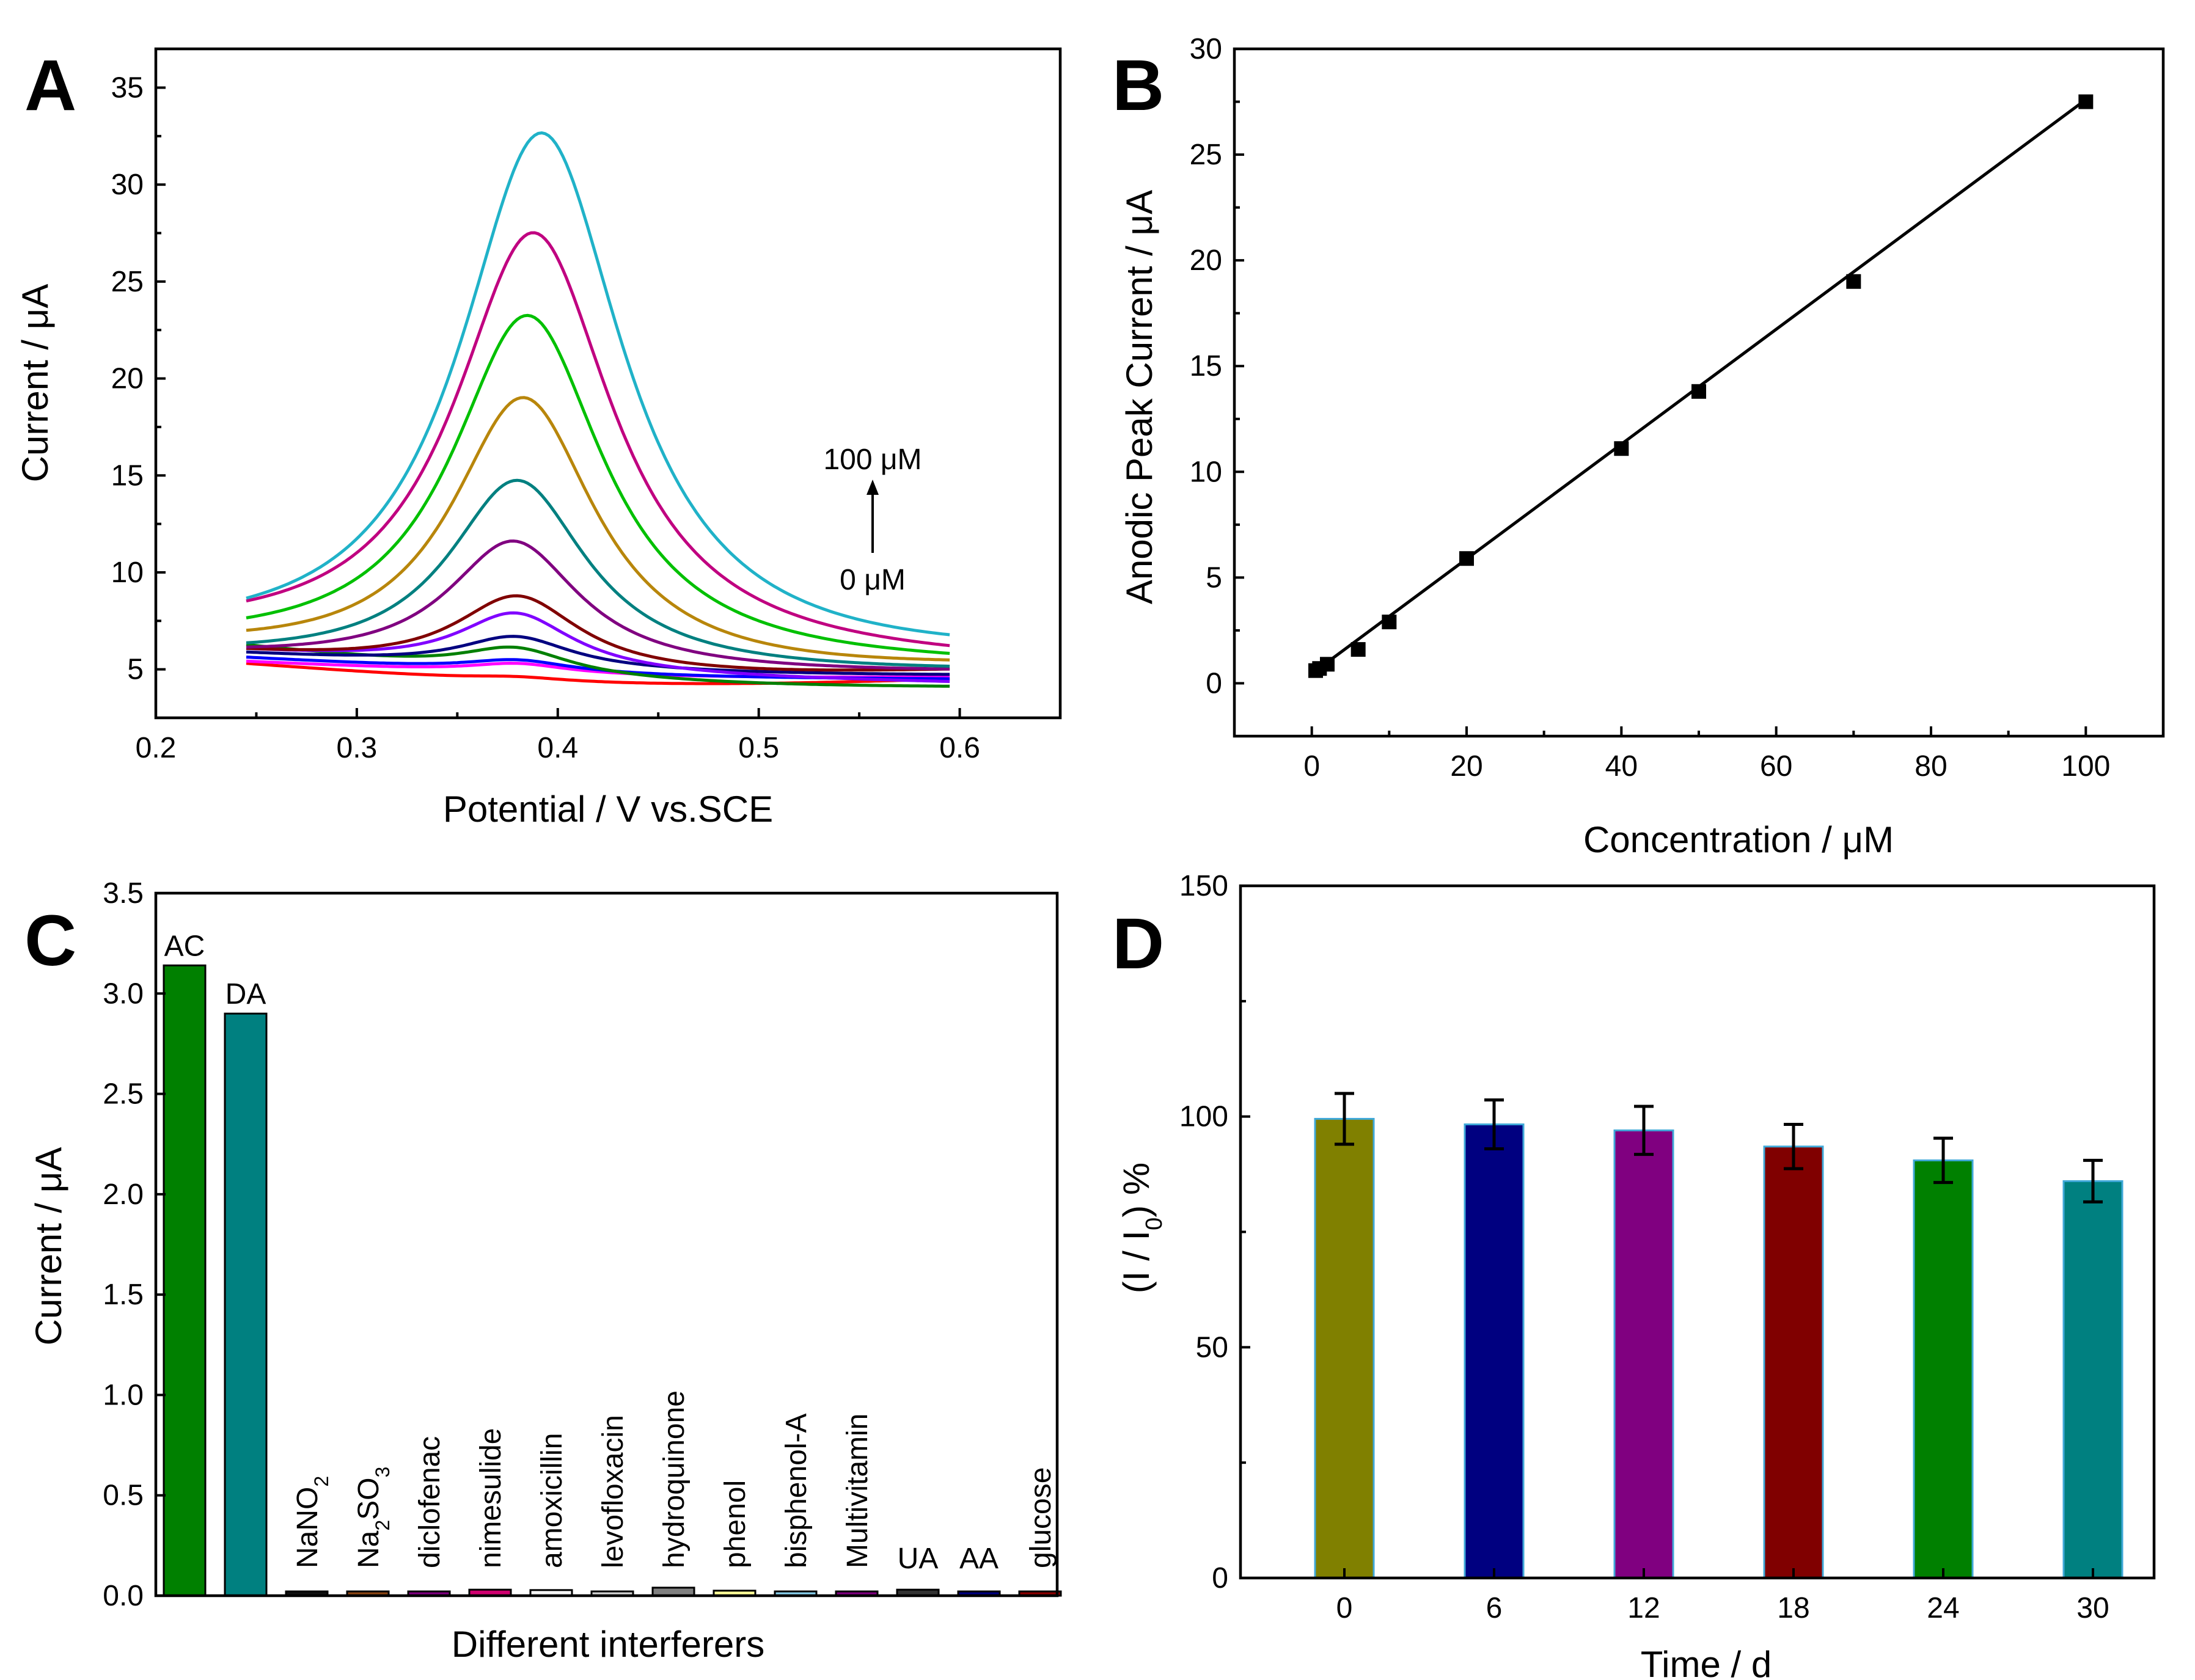  What do you see at coordinates (1776, 767) in the screenshot?
I see `panel-b-xtick-label: 60` at bounding box center [1776, 767].